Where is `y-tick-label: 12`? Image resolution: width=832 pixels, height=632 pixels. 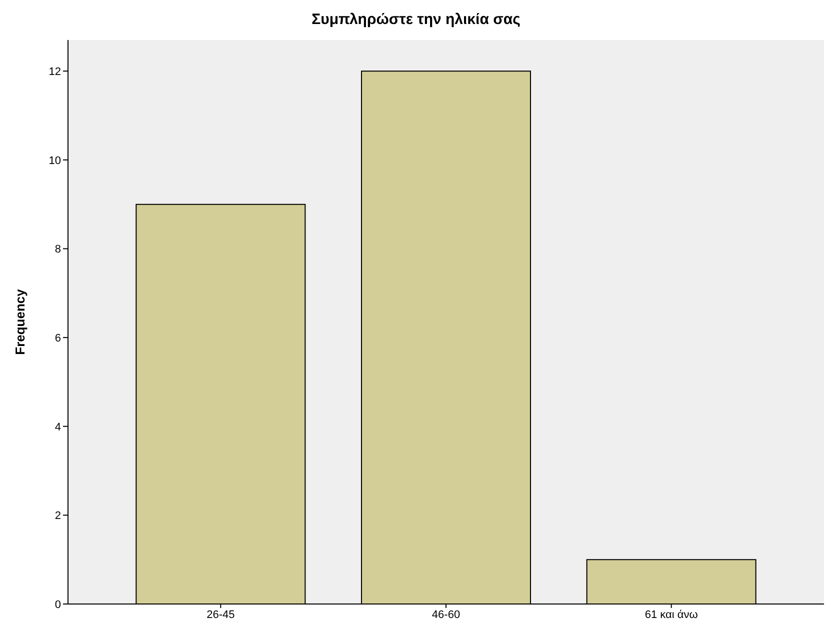
y-tick-label: 12 is located at coordinates (54, 72).